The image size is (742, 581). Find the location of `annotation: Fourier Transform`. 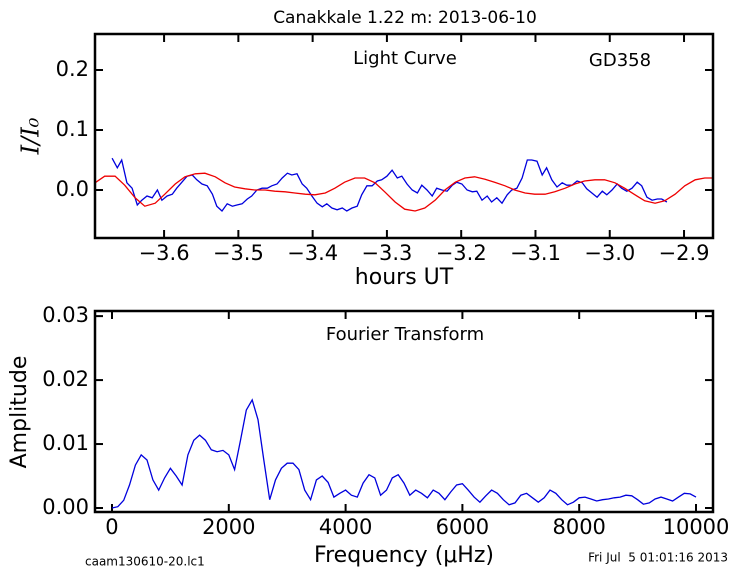

annotation: Fourier Transform is located at coordinates (405, 334).